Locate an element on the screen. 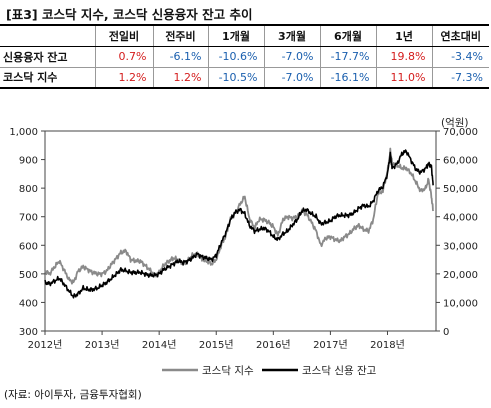 The image size is (491, 408). right-tick-label: 0 is located at coordinates (446, 332).